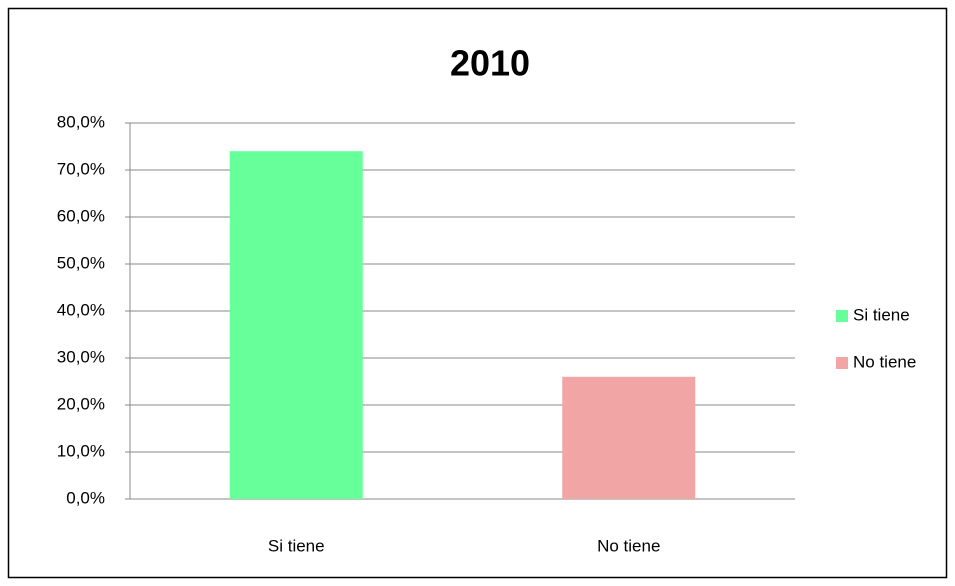 The image size is (955, 586). Describe the element at coordinates (296, 545) in the screenshot. I see `x-tick-label: Si tiene` at that location.